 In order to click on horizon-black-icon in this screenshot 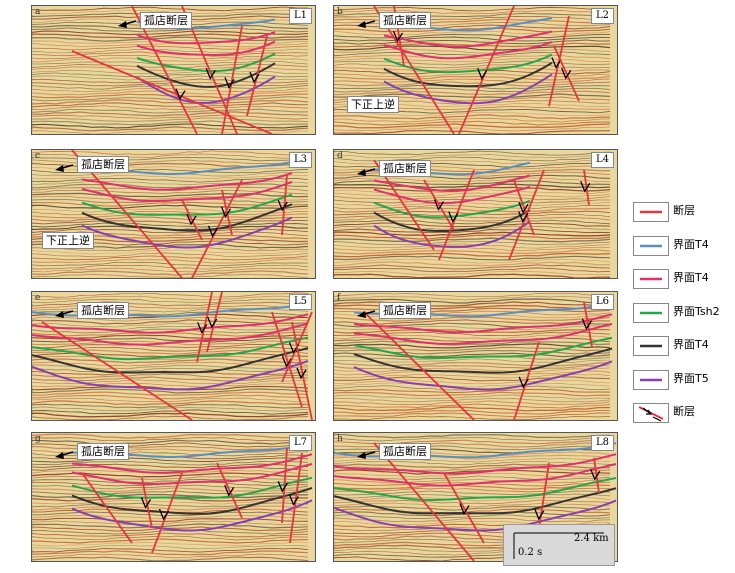, I will do `click(651, 346)`.